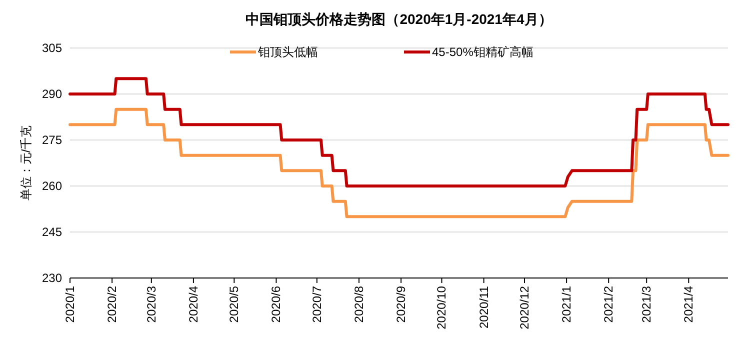  What do you see at coordinates (287, 52) in the screenshot?
I see `legend-label: 钼顶头低幅` at bounding box center [287, 52].